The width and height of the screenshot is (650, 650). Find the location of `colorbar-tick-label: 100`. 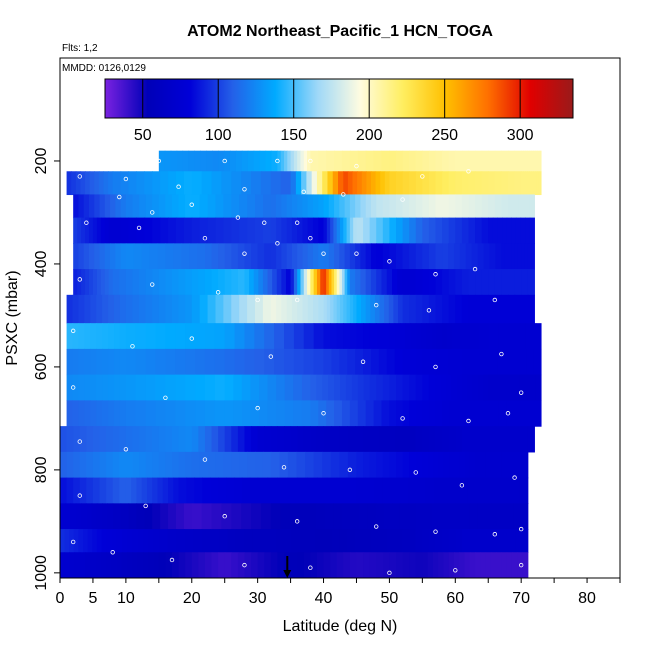

colorbar-tick-label: 100 is located at coordinates (218, 135).